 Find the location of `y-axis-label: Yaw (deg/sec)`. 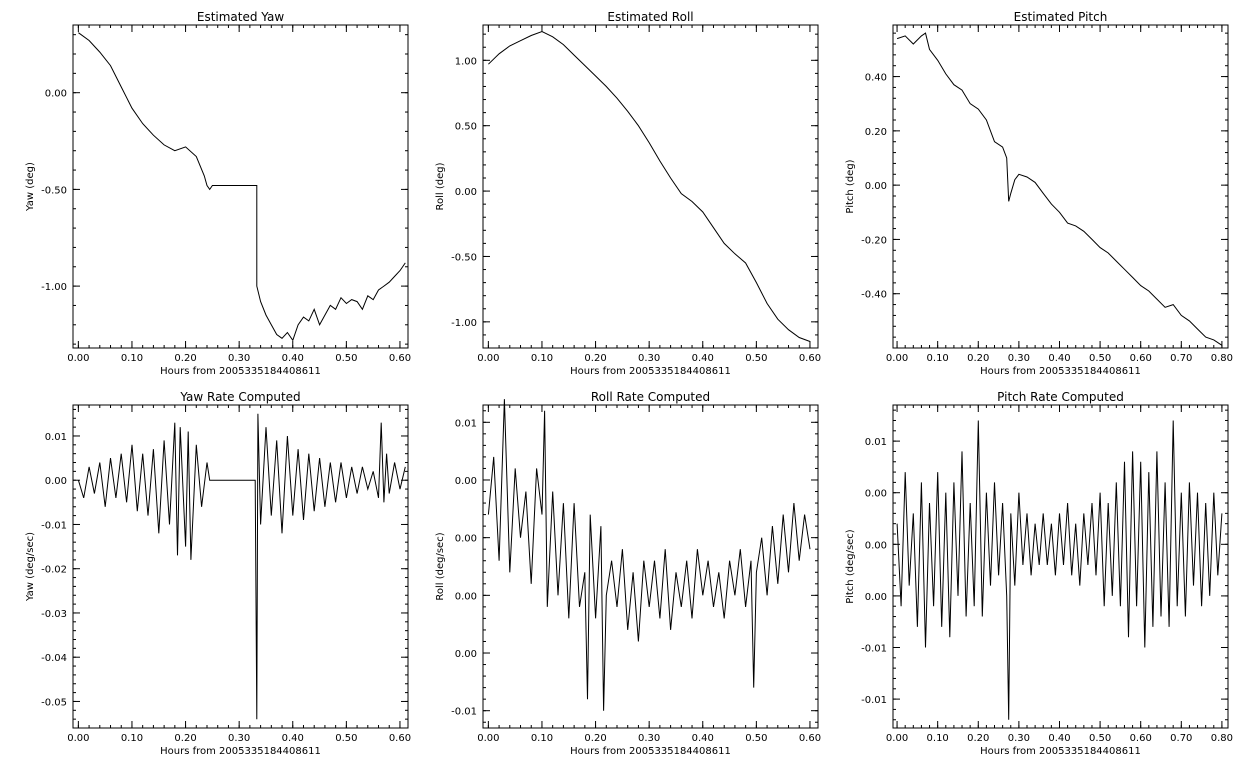

y-axis-label: Yaw (deg/sec) is located at coordinates (30, 567).